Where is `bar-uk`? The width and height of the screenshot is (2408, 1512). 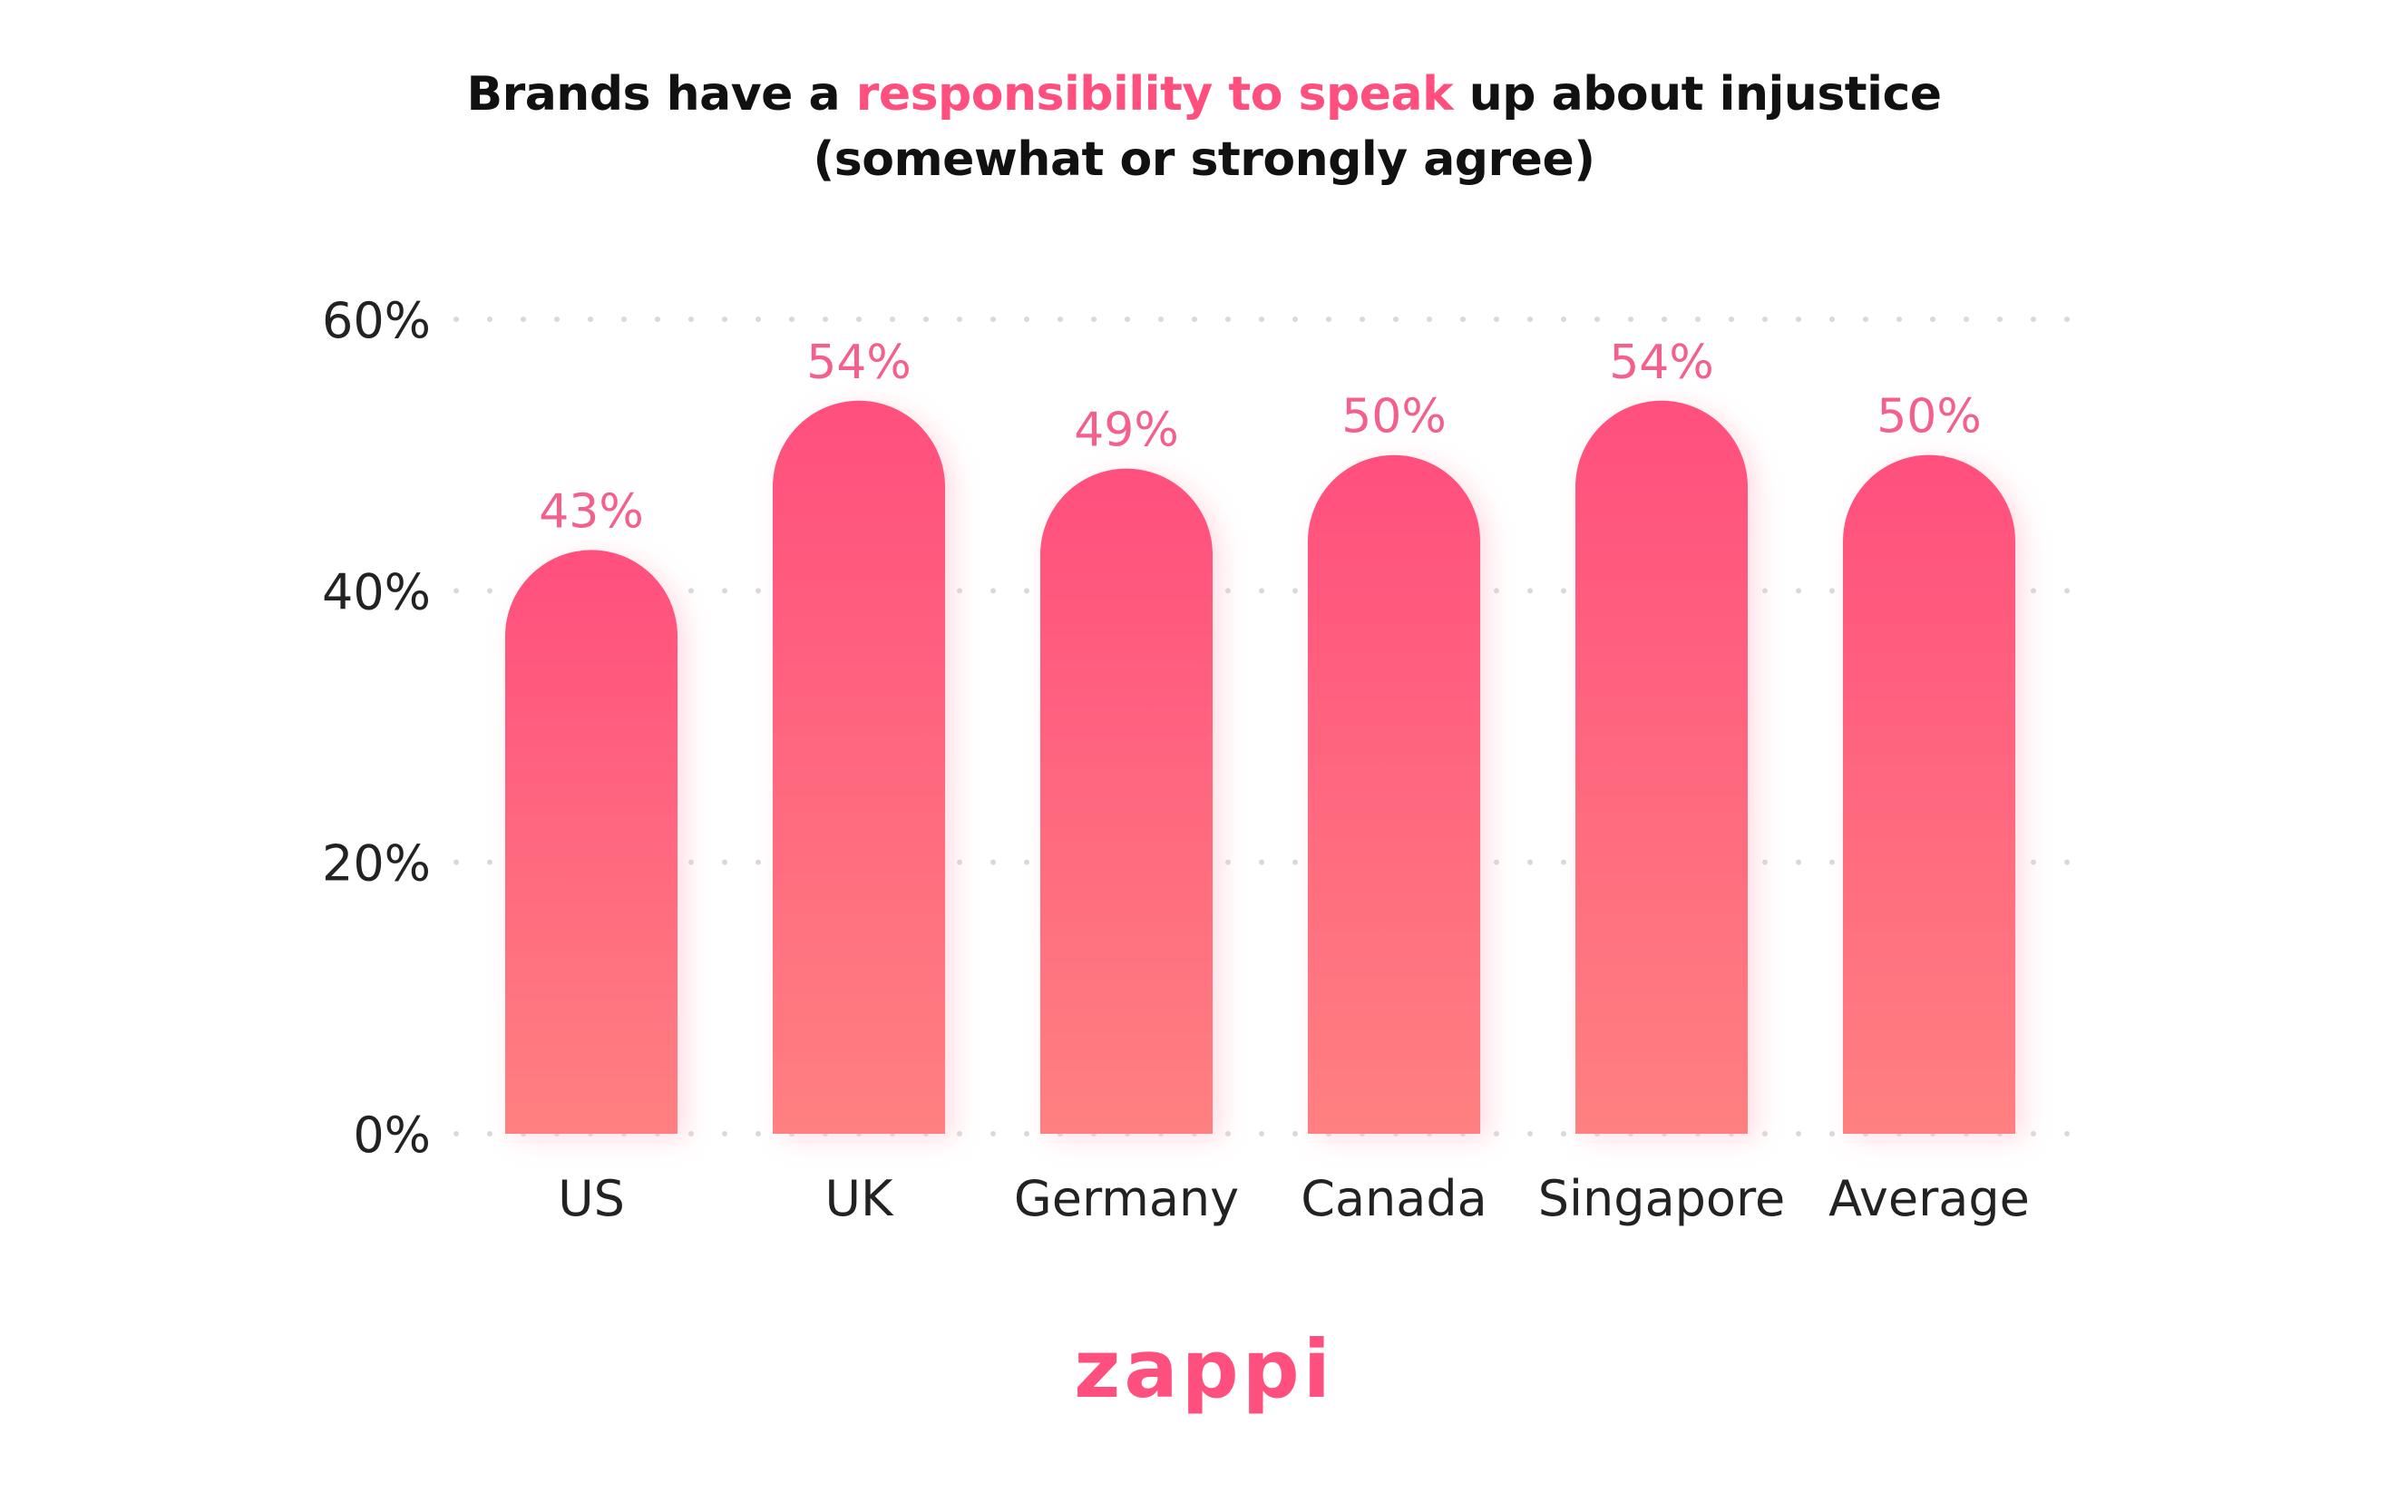
bar-uk is located at coordinates (859, 767).